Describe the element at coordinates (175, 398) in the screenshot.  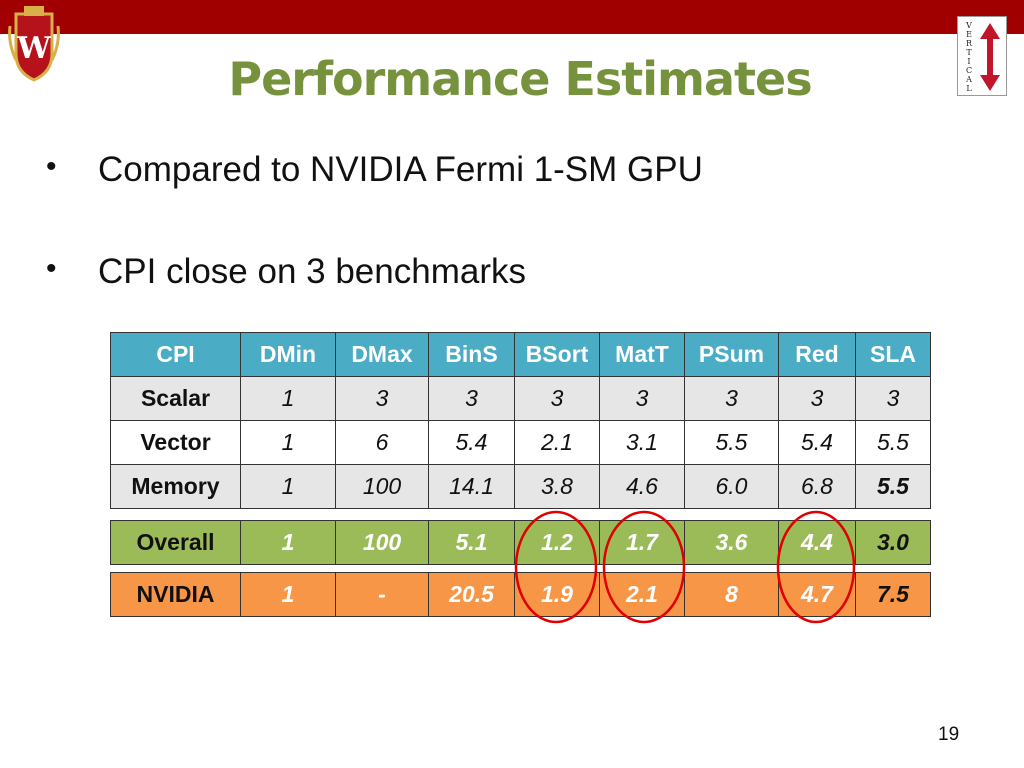
I see `row-label: Scalar` at that location.